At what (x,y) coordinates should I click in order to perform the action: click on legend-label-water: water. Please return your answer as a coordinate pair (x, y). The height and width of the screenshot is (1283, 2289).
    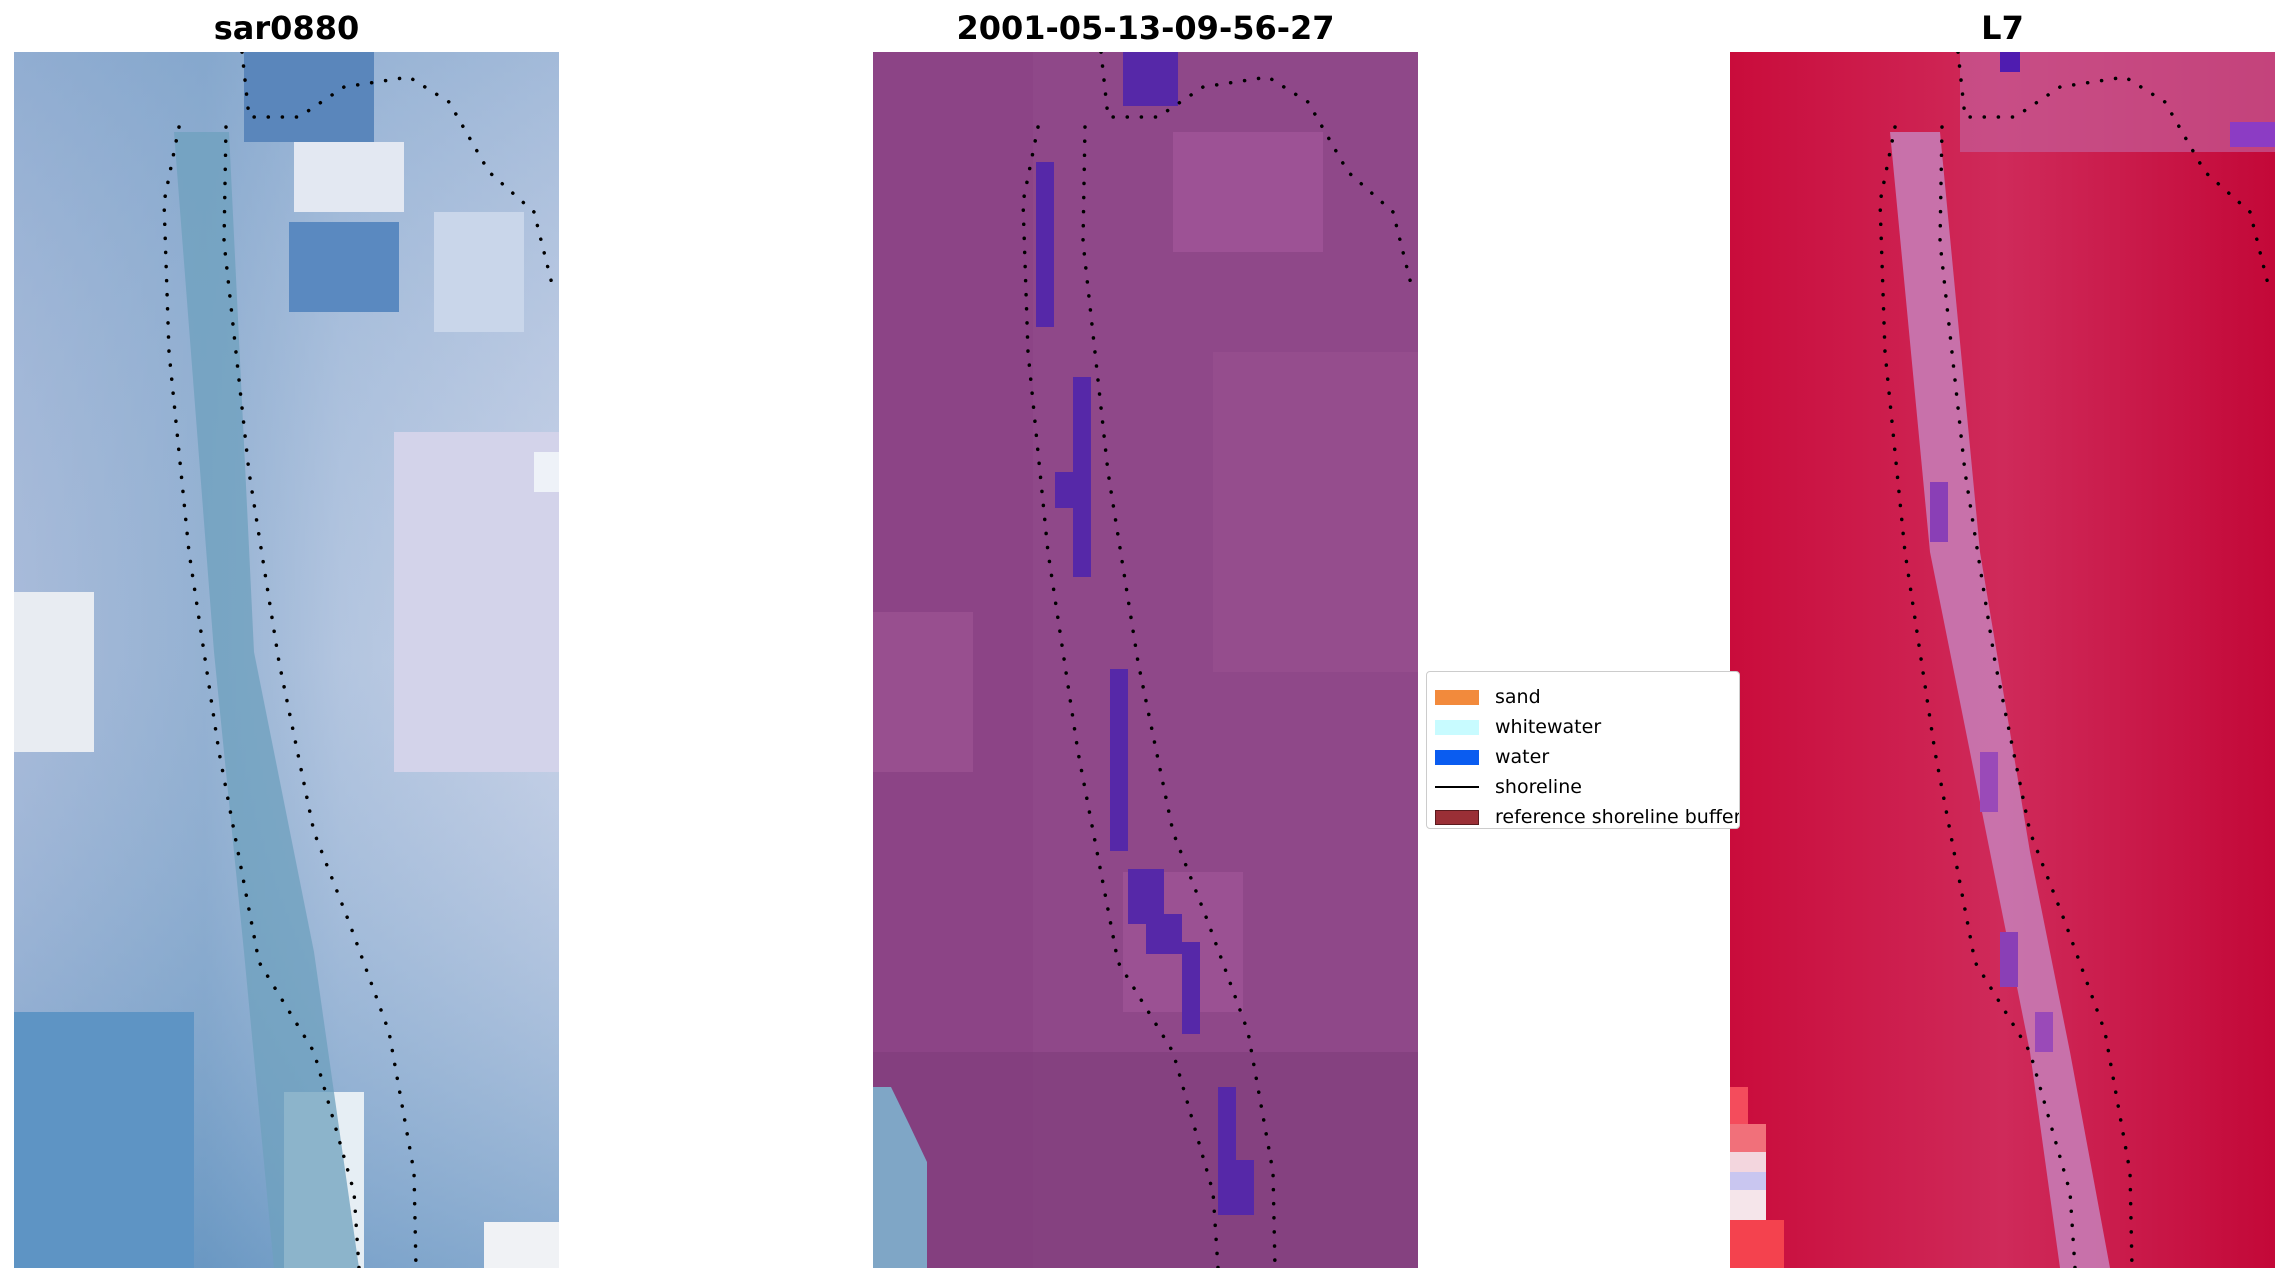
    Looking at the image, I should click on (1522, 757).